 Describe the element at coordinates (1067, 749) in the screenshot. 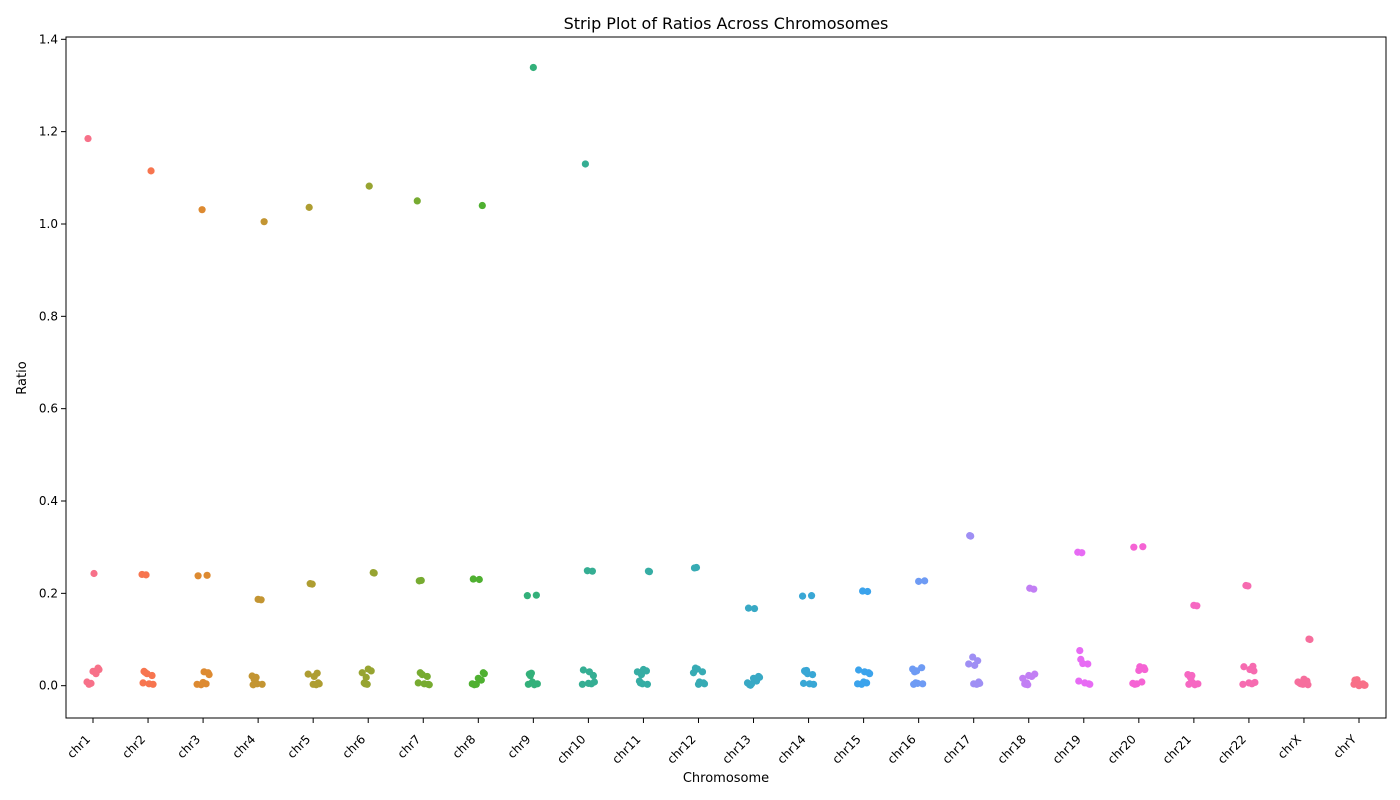

I see `x-tick-label: chr19` at that location.